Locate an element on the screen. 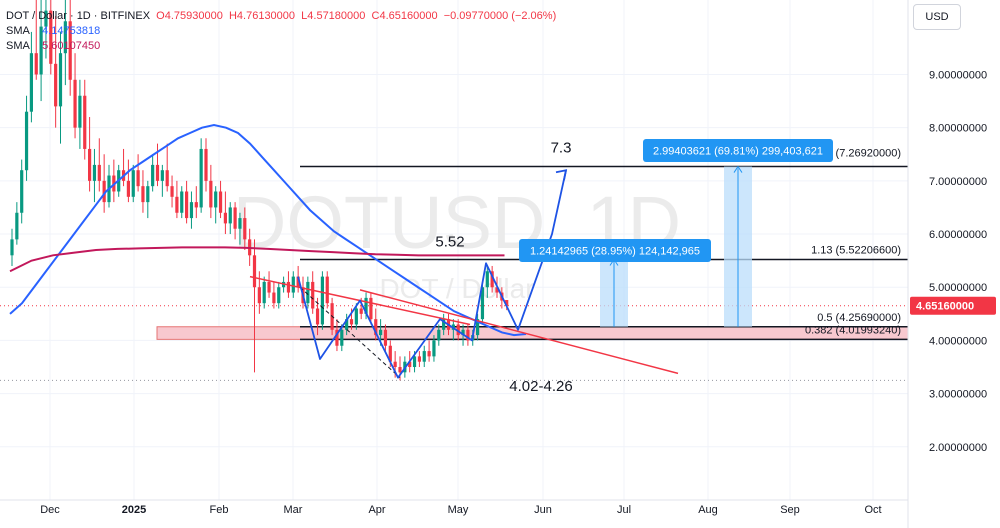  x-tick-label: Aug is located at coordinates (708, 510).